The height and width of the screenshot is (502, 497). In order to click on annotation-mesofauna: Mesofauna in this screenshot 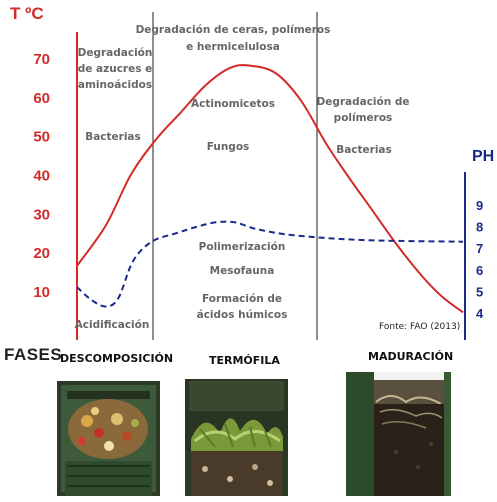, I will do `click(242, 271)`.